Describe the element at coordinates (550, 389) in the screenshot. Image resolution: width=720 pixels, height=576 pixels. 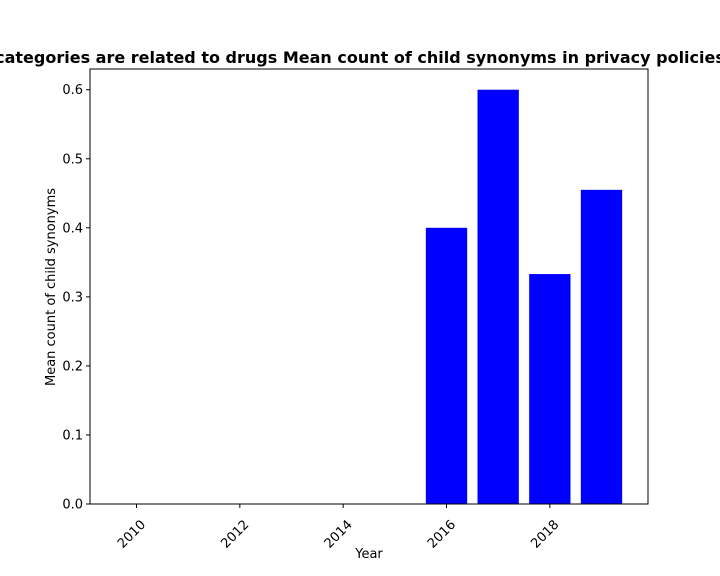
I see `bar-2018` at that location.